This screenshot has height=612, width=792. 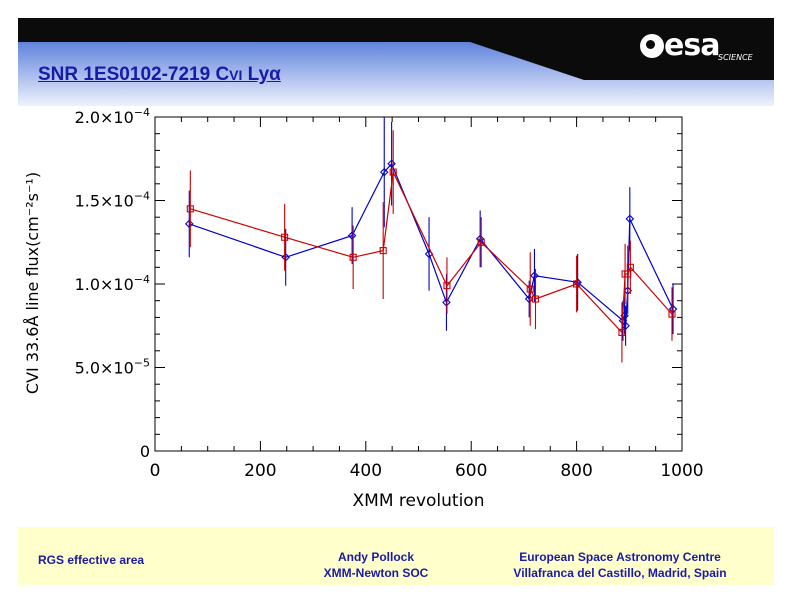 I want to click on y-tick-label: 1.5×10⁻⁴, so click(x=112, y=200).